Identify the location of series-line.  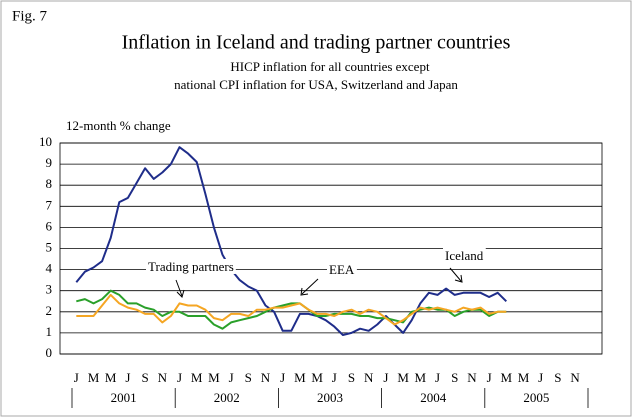
(291, 309).